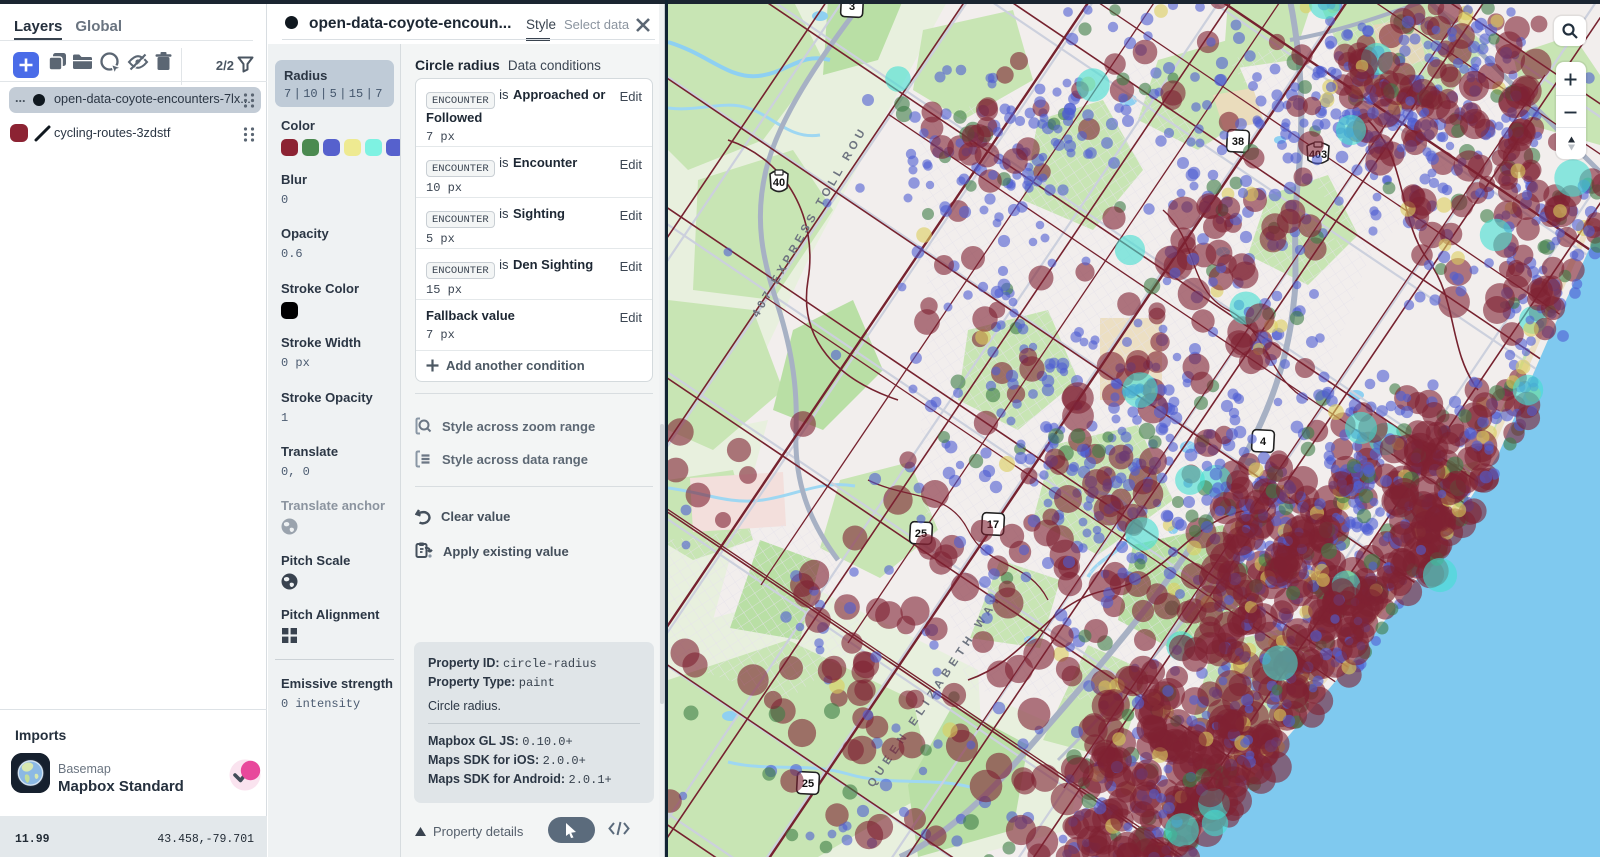  What do you see at coordinates (1238, 142) in the screenshot?
I see `svg-text: 38` at bounding box center [1238, 142].